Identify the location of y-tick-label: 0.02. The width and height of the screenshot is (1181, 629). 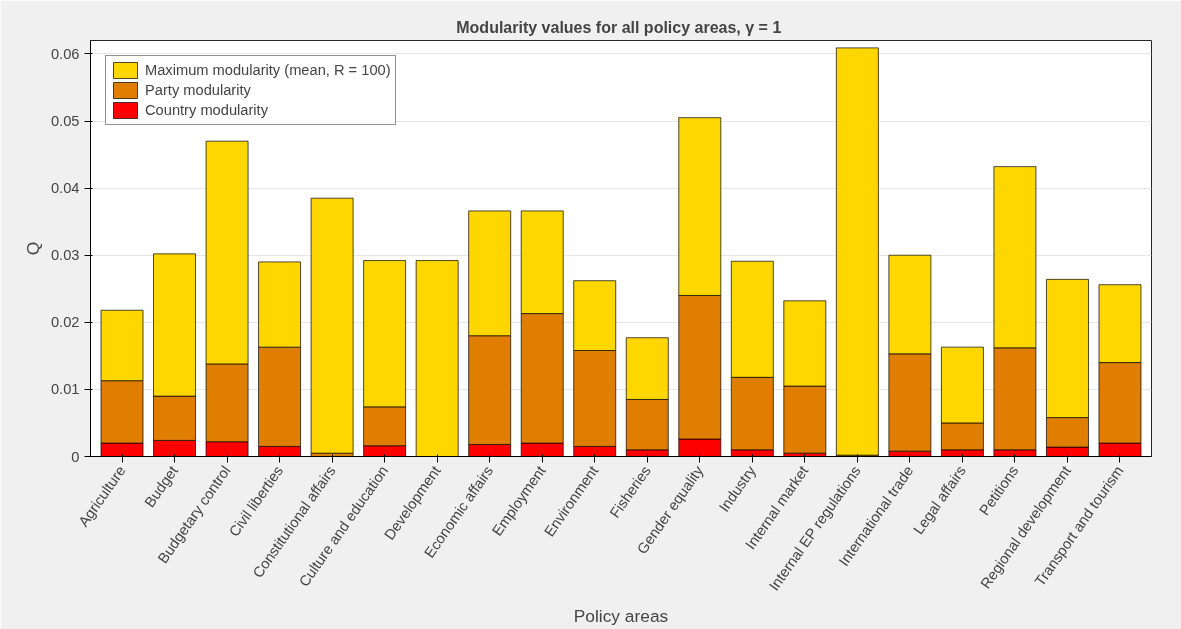
(65, 322).